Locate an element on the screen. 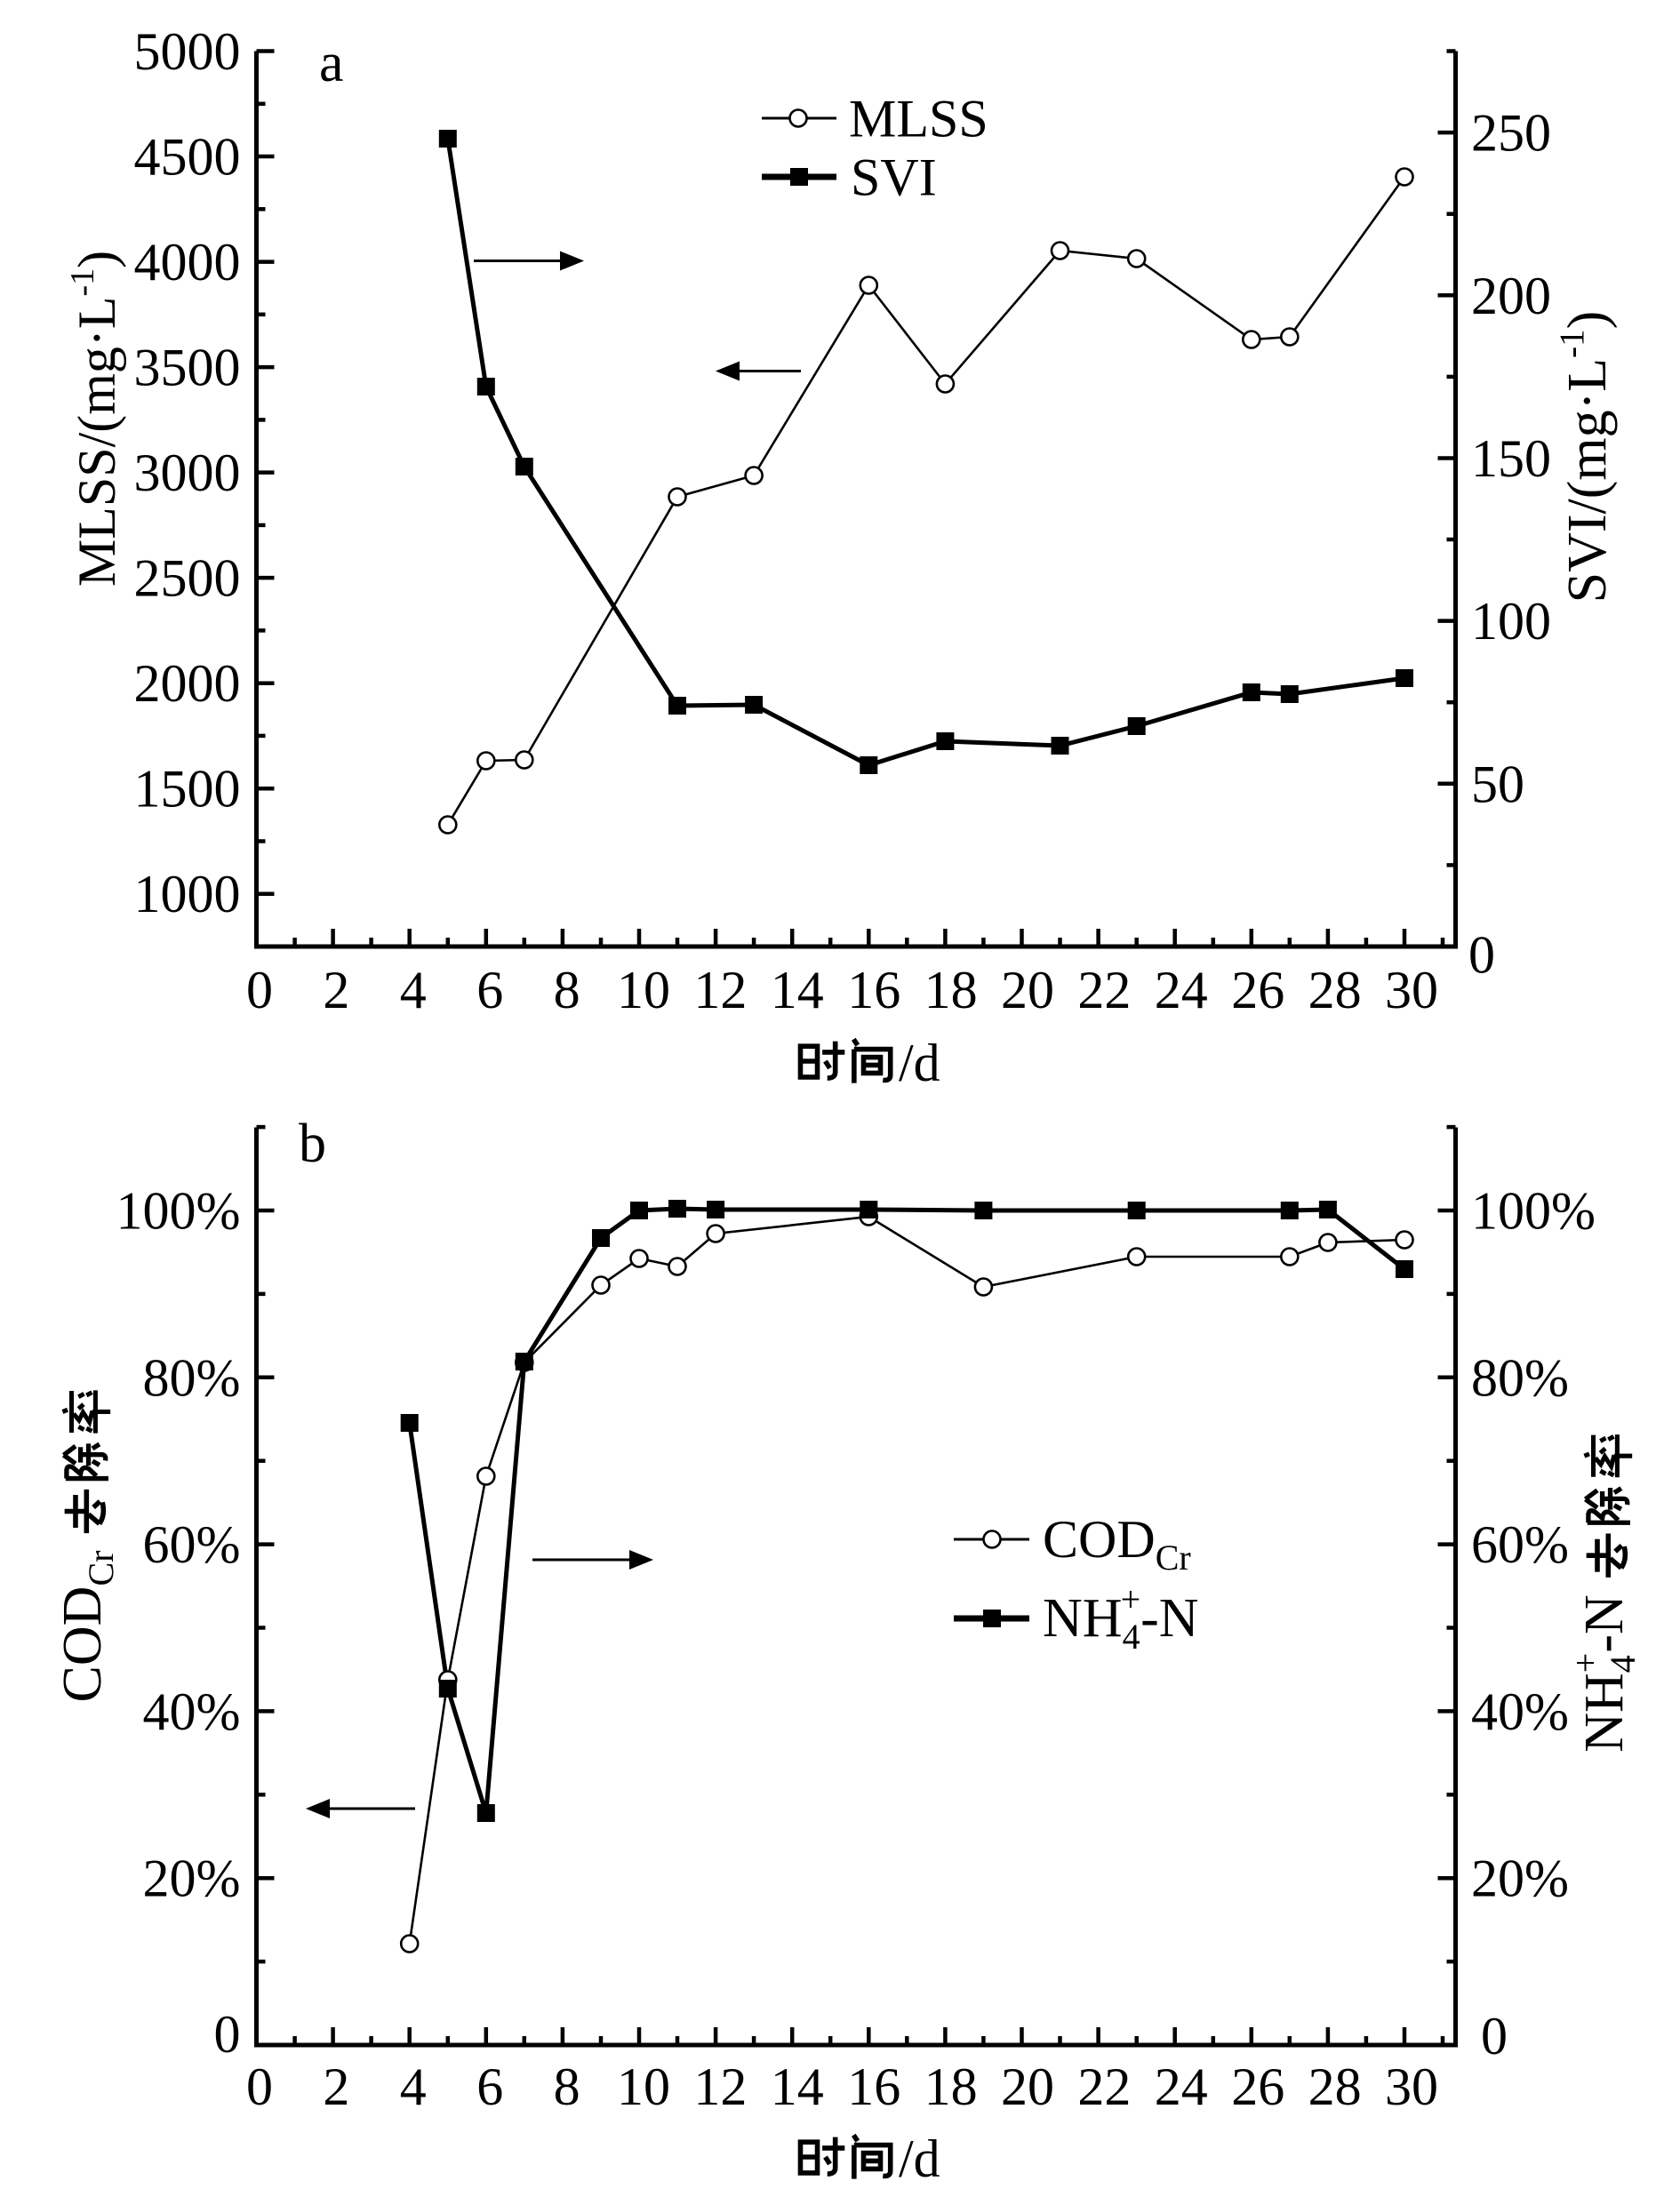  svg-text: 1500 is located at coordinates (187, 790).